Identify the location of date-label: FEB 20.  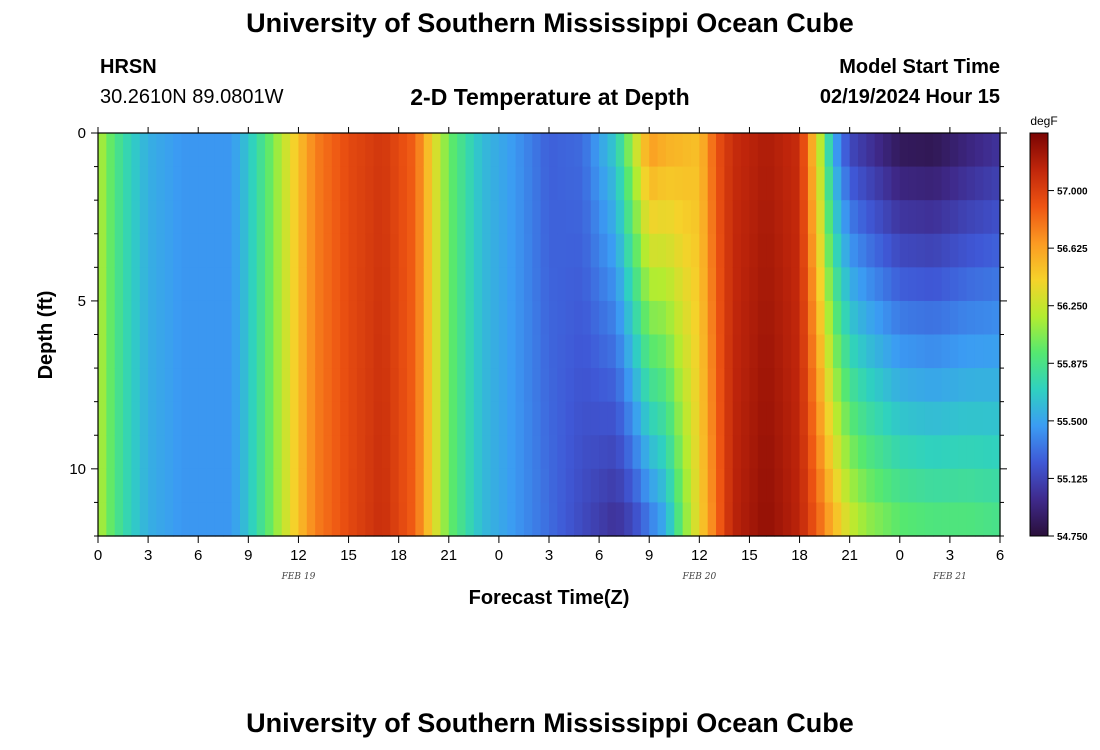
(698, 577).